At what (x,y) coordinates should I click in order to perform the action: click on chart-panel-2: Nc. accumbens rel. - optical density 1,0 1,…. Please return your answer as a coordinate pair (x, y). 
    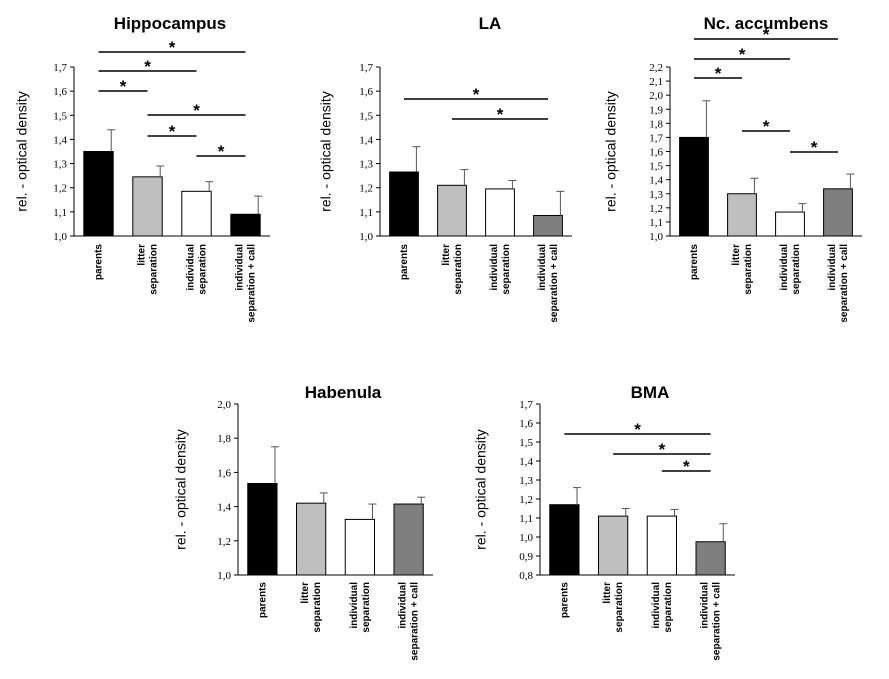
    Looking at the image, I should click on (732, 168).